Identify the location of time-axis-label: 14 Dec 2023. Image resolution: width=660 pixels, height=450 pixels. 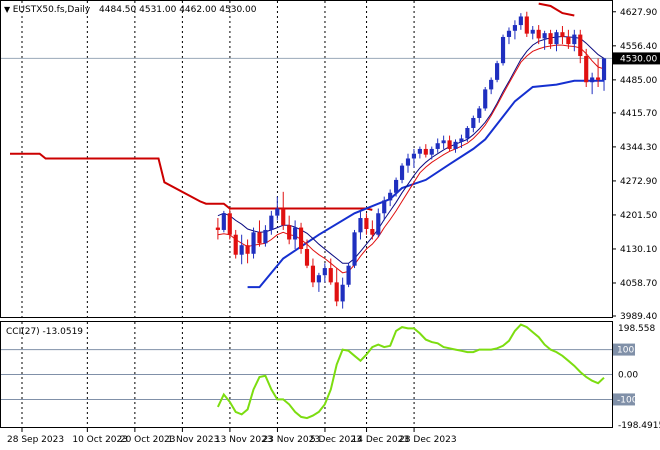
(381, 440).